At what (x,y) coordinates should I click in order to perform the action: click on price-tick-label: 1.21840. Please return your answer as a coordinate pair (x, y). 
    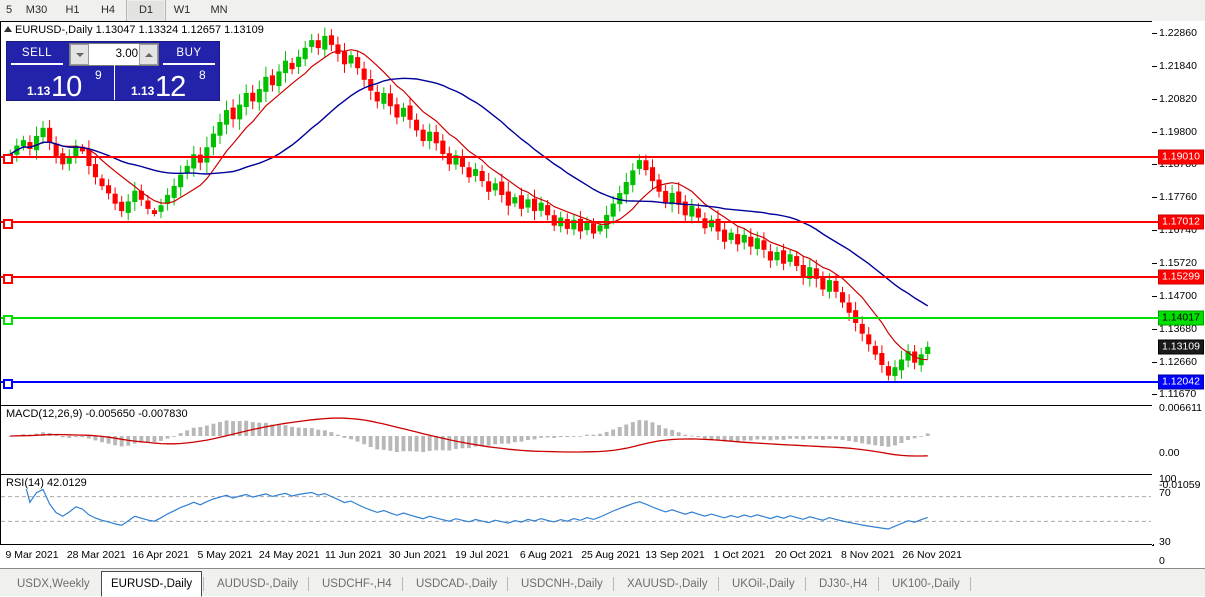
    Looking at the image, I should click on (1178, 65).